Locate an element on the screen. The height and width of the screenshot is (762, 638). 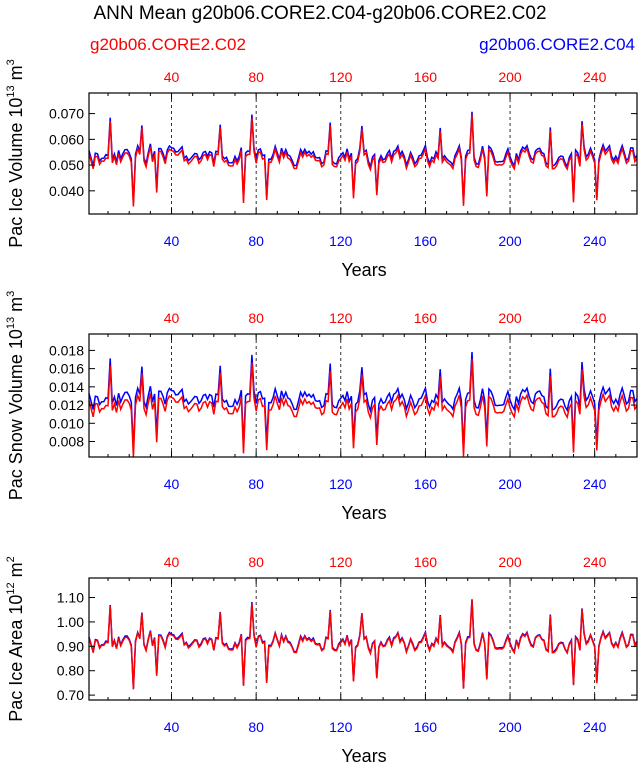
y-tick-label: 0.018 is located at coordinates (66, 350).